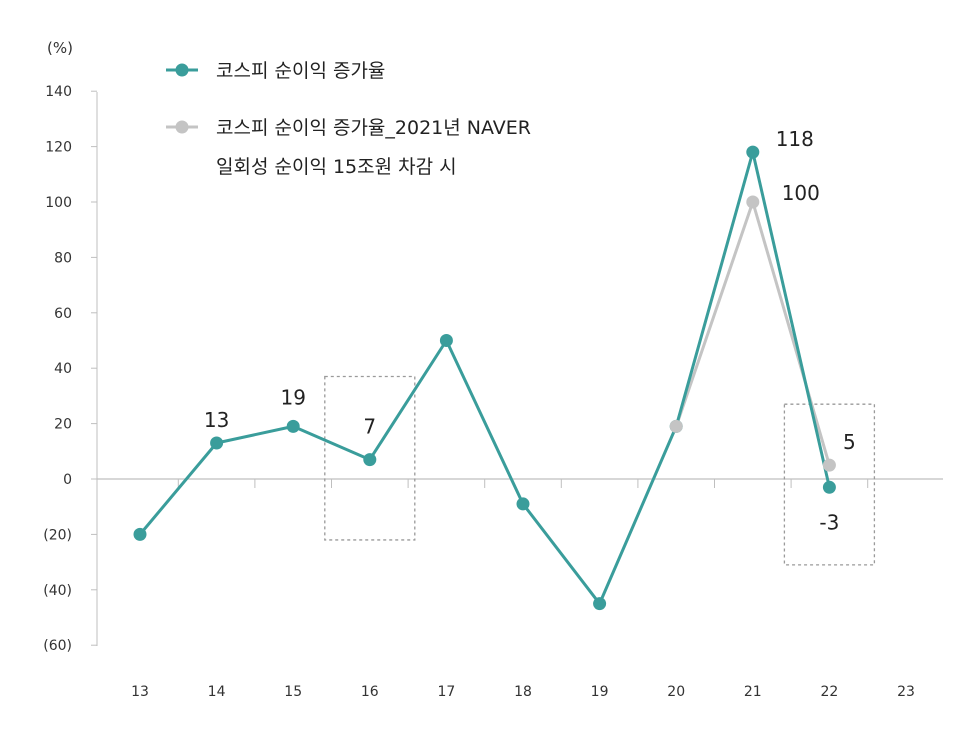  Describe the element at coordinates (336, 167) in the screenshot. I see `legend-label: 일회성 순이익 15조원 차감 시` at that location.